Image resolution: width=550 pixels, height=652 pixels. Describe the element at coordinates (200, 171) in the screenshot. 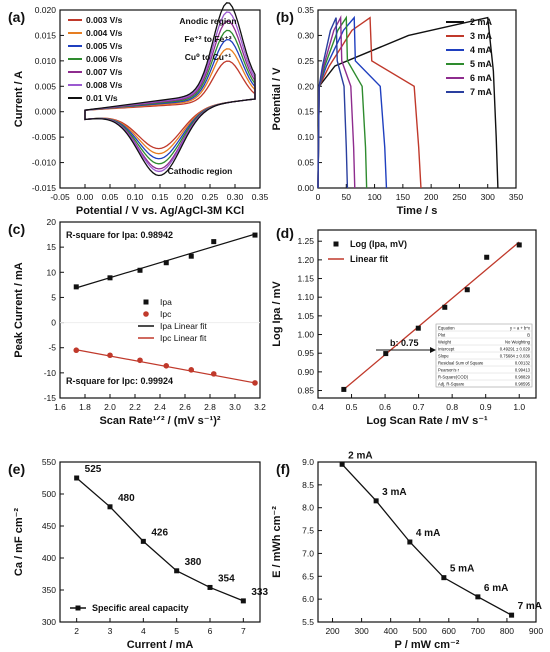

I see `annotation: Cathodic region` at that location.